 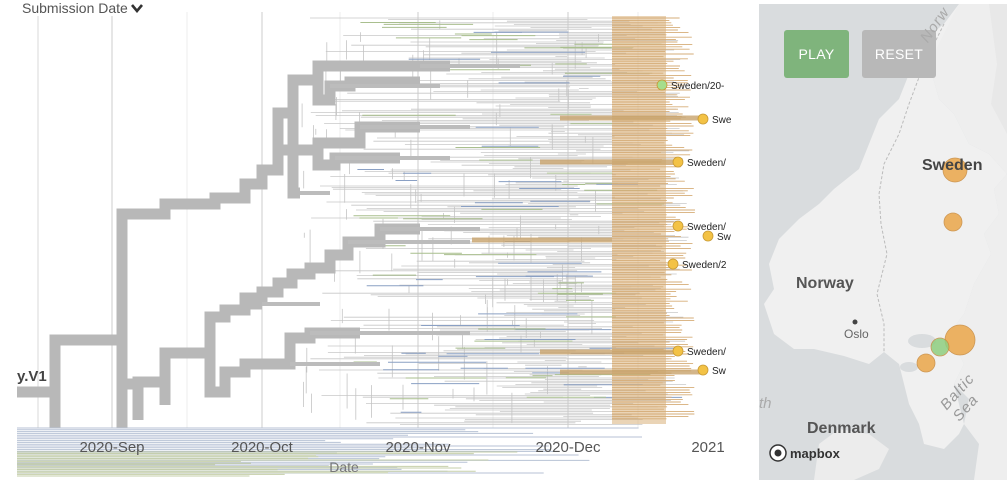 I want to click on tip-label: Swe, so click(x=722, y=120).